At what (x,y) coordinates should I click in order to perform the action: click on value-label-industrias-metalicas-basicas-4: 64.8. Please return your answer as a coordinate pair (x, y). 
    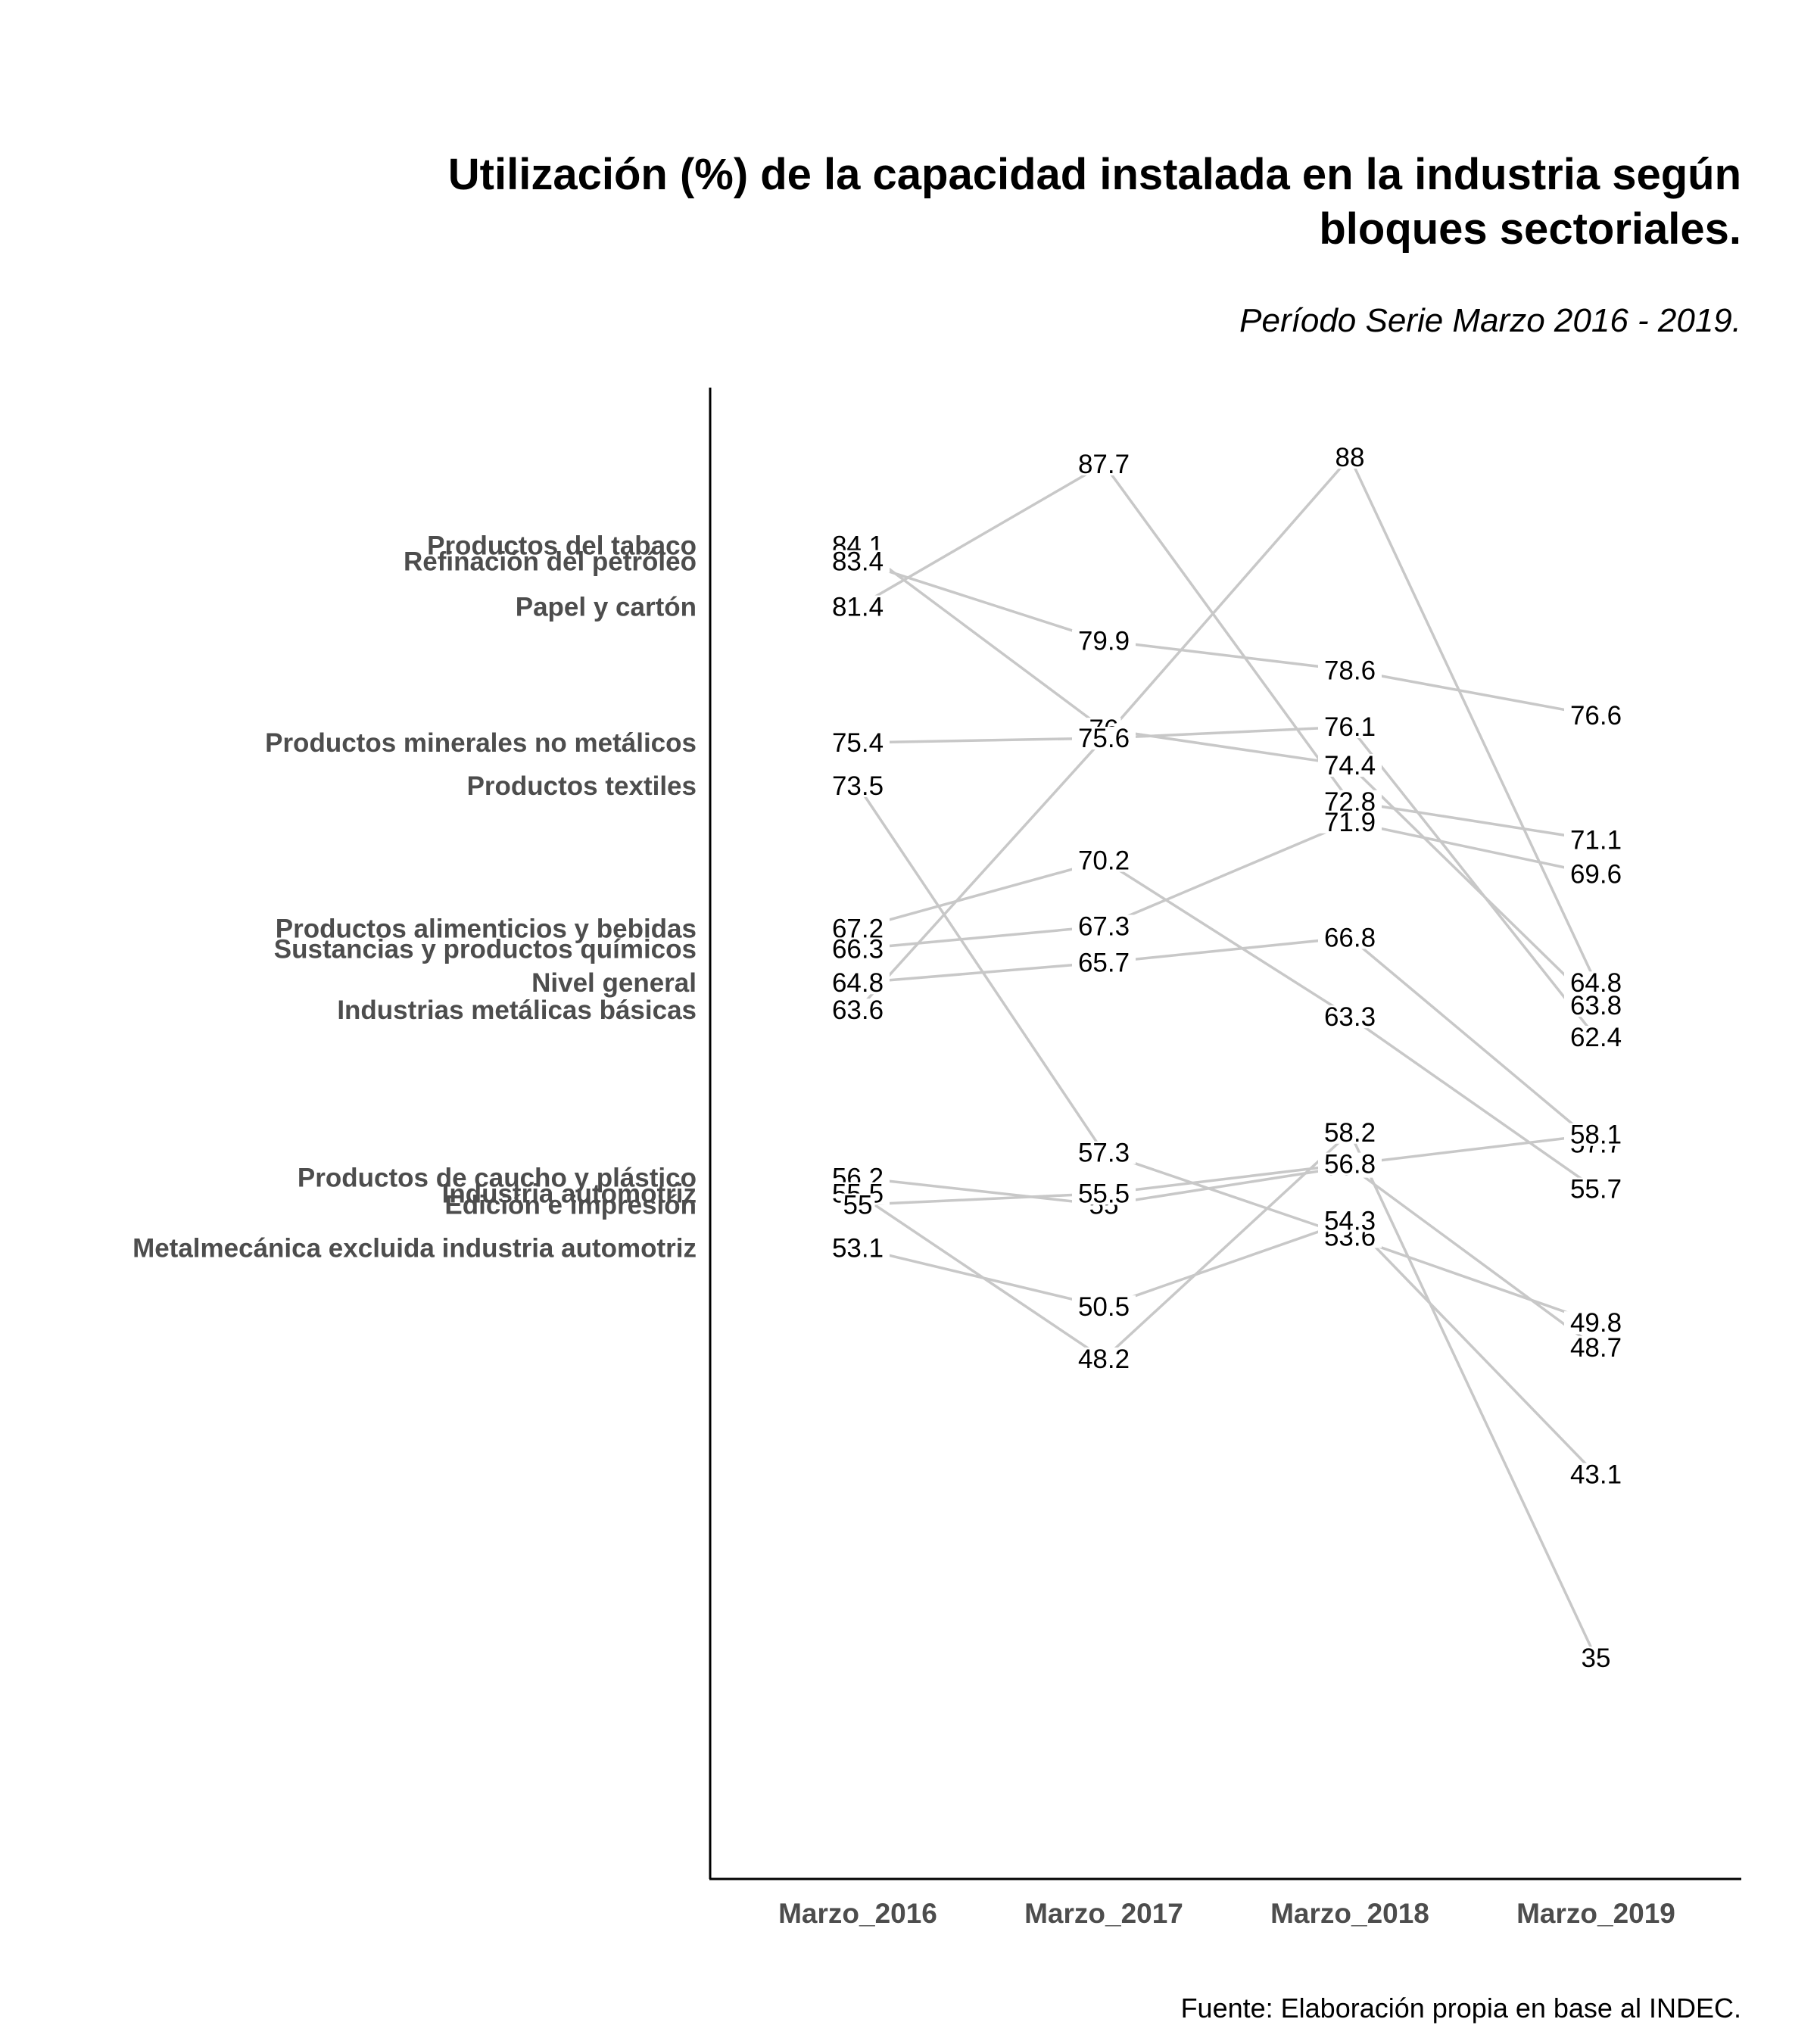
    Looking at the image, I should click on (1596, 983).